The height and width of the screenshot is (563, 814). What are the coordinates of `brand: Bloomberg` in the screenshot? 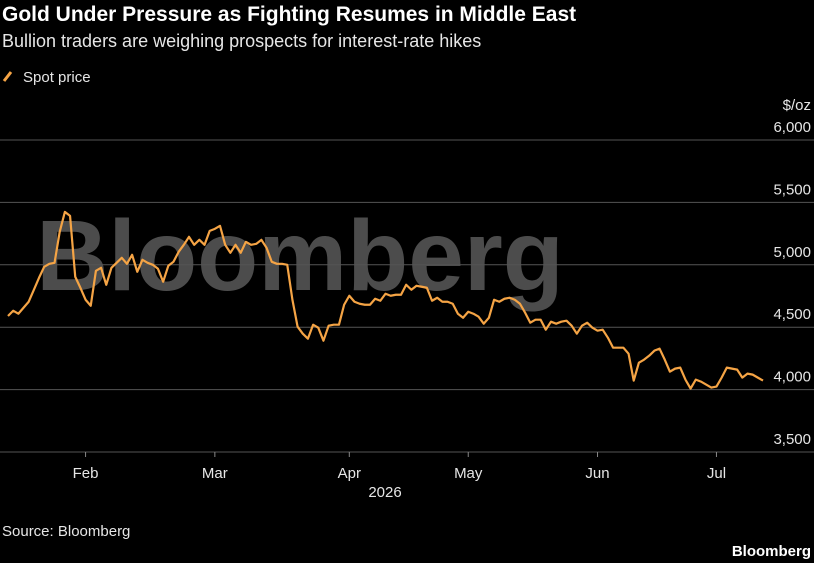 It's located at (771, 551).